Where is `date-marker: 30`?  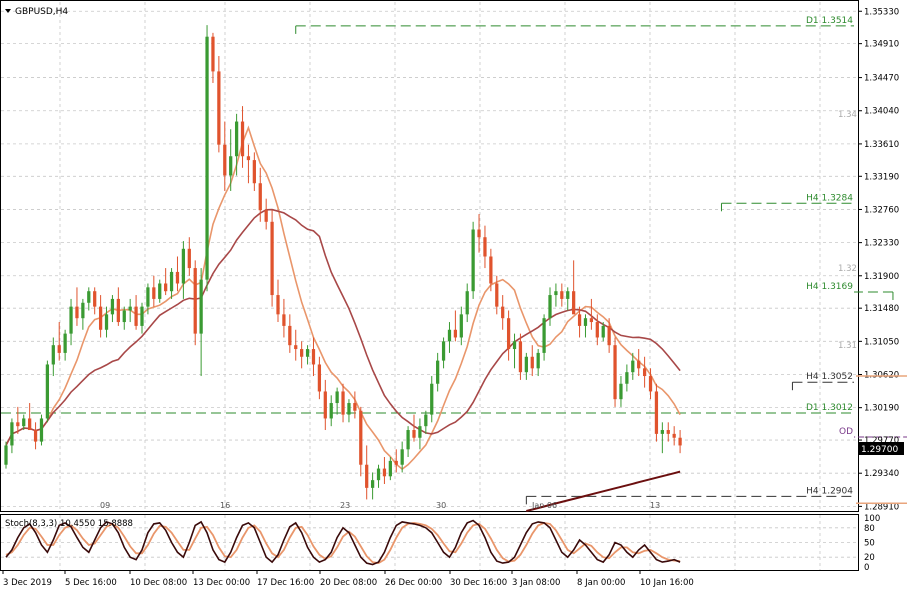 date-marker: 30 is located at coordinates (441, 505).